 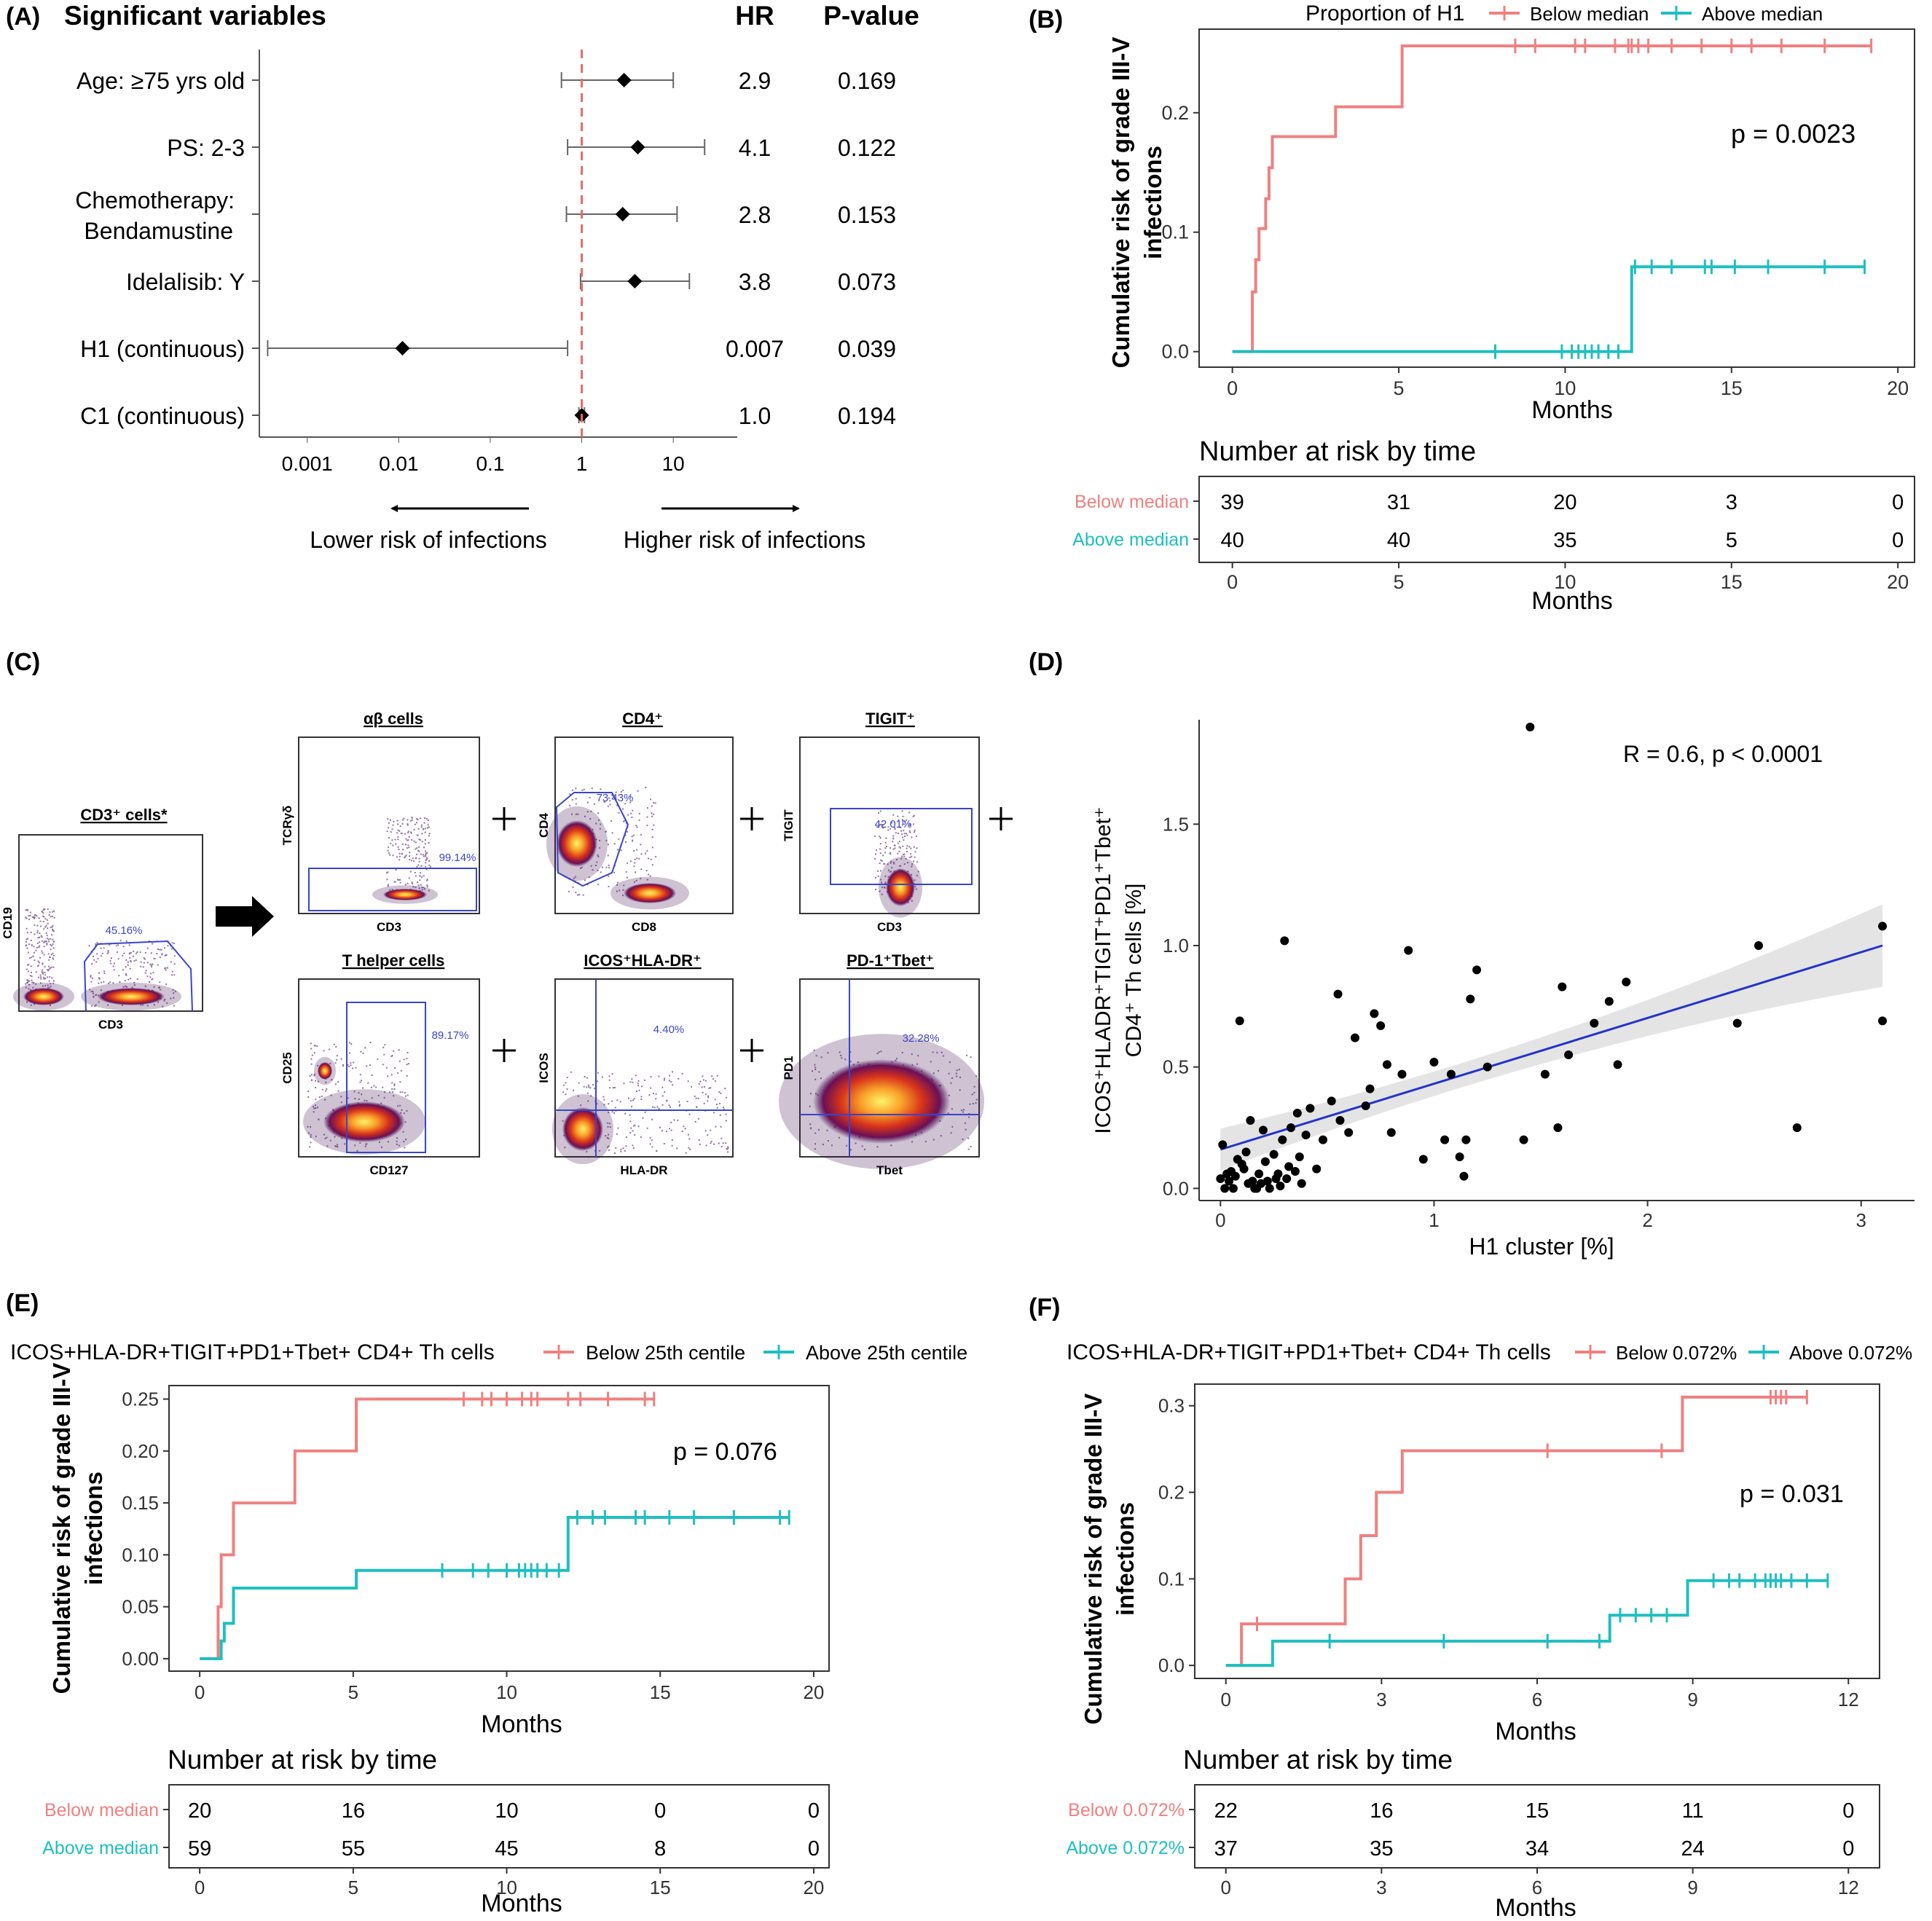 What do you see at coordinates (1850, 1353) in the screenshot?
I see `km-f-legend-teal-label: Above 0.072%` at bounding box center [1850, 1353].